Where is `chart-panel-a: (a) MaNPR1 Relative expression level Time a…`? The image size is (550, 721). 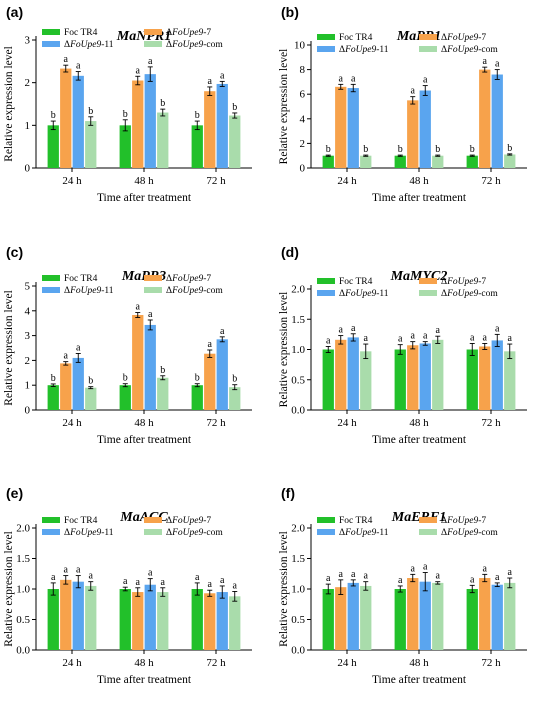
chart-panel-a: (a) MaNPR1 Relative expression level Time a… is located at coordinates (127, 104).